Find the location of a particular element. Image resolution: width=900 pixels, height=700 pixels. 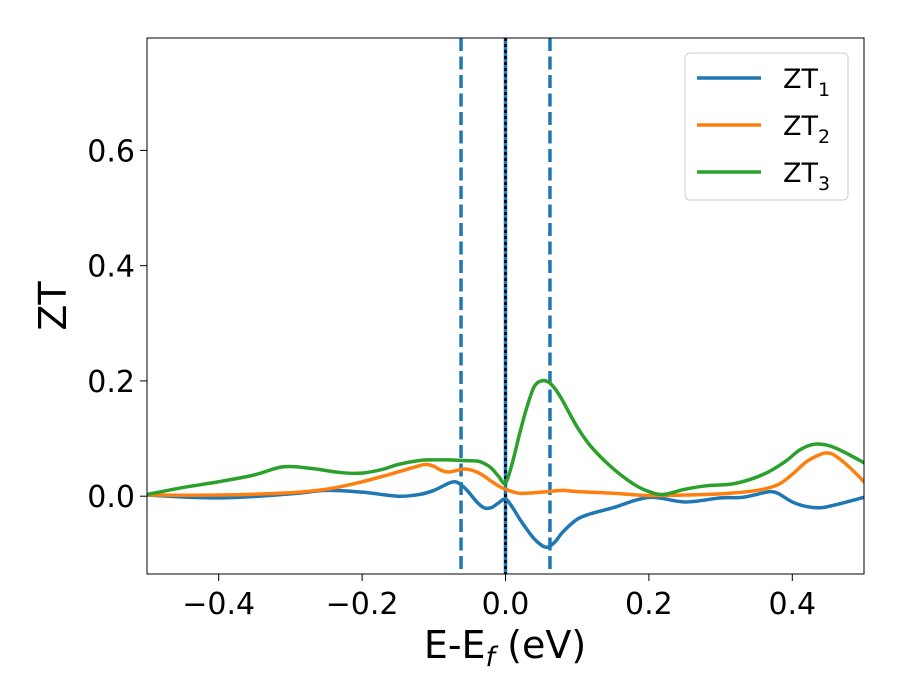

x-axis-label: E-Ef (eV) is located at coordinates (505, 648).